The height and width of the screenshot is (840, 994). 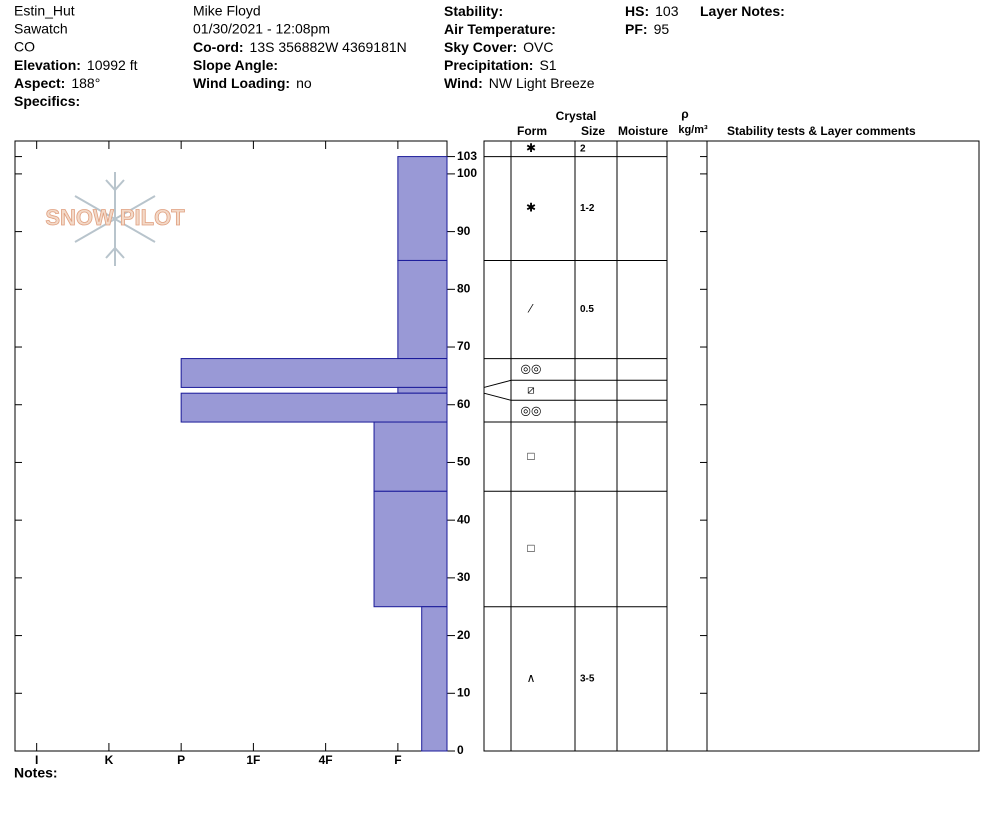 I want to click on header-field: PF: 95, so click(x=647, y=29).